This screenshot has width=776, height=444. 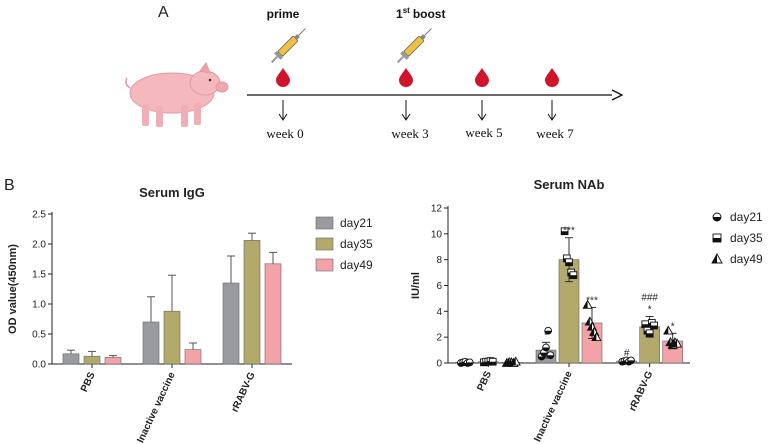 What do you see at coordinates (437, 209) in the screenshot?
I see `y-tick-label: 12` at bounding box center [437, 209].